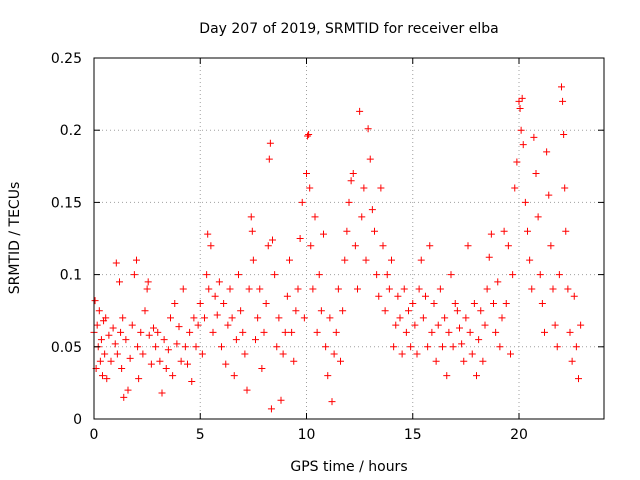 This screenshot has height=480, width=640. What do you see at coordinates (307, 435) in the screenshot?
I see `x-tick-label: 10` at bounding box center [307, 435].